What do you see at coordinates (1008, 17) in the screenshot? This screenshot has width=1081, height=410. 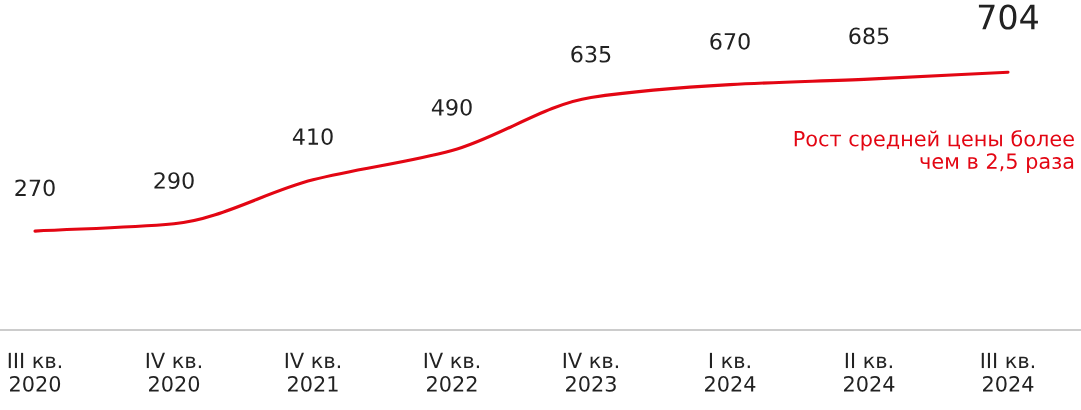 I see `data-label: 704` at bounding box center [1008, 17].